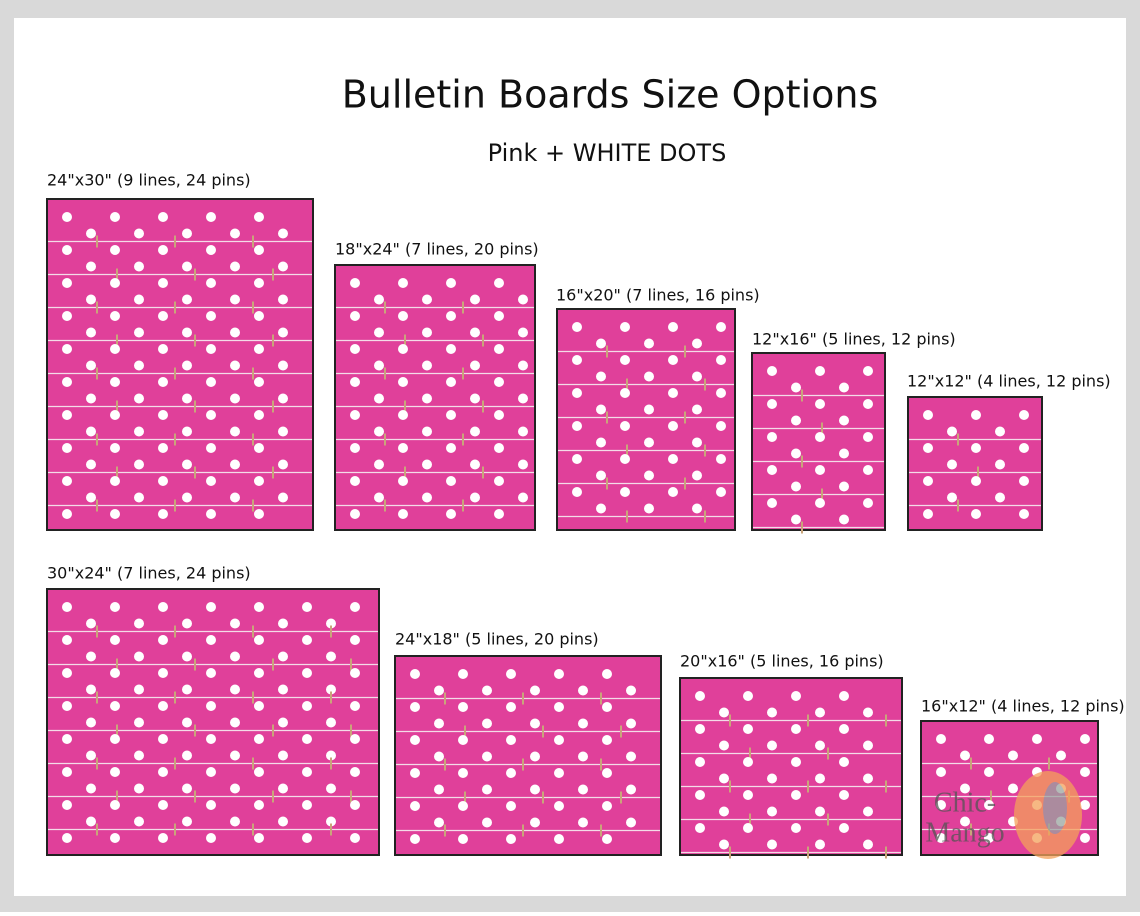 This screenshot has height=916, width=1140. I want to click on board-label: 24"x18" (5 lines, 20 pins), so click(497, 639).